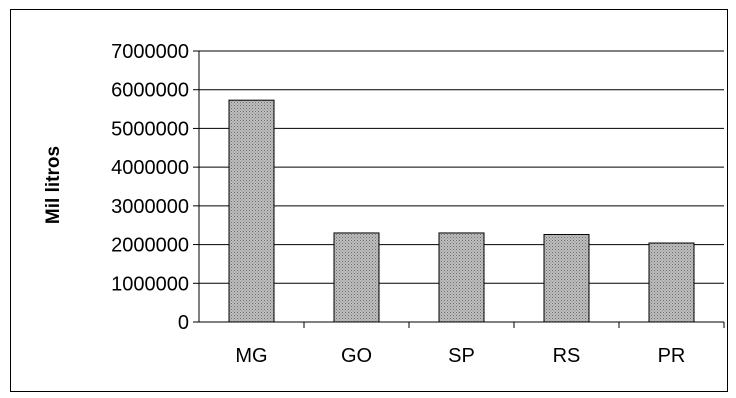 This screenshot has height=398, width=736. Describe the element at coordinates (251, 356) in the screenshot. I see `x-tick-label: MG` at that location.